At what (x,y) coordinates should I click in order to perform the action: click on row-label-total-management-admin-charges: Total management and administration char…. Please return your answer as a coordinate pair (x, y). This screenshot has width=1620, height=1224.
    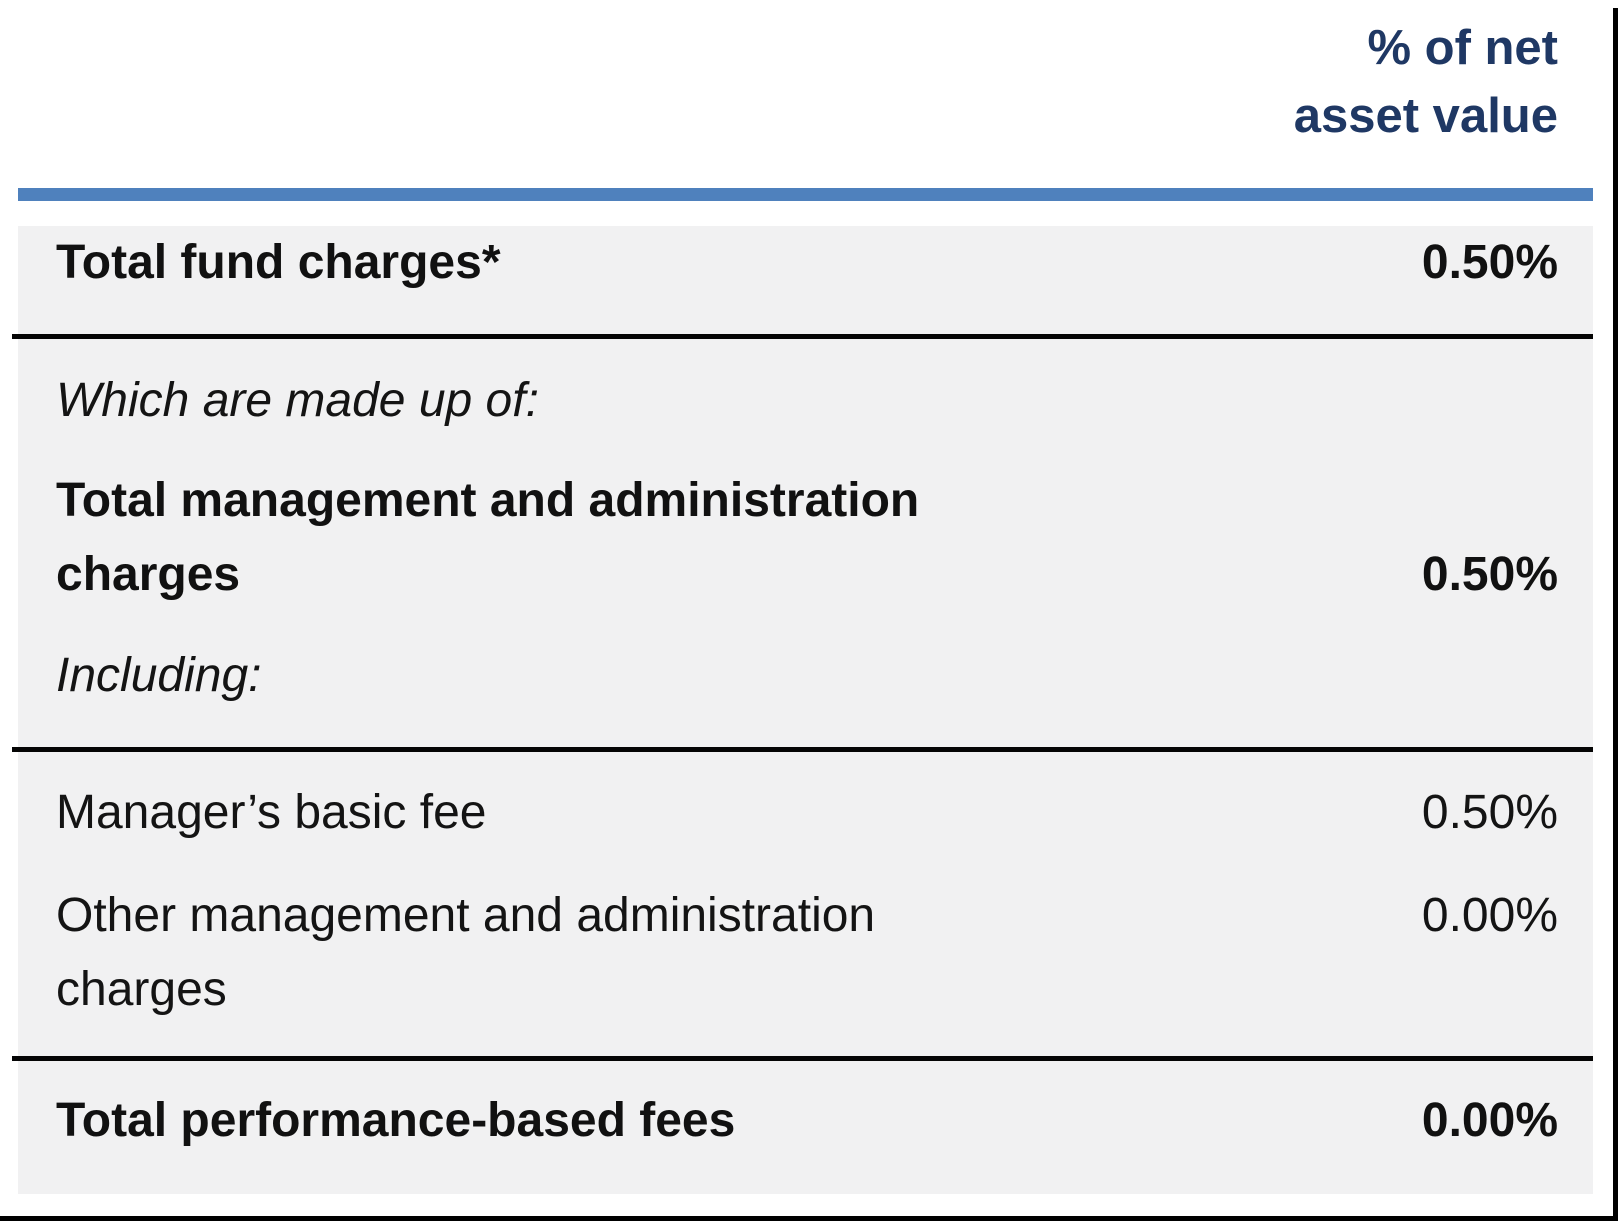
    Looking at the image, I should click on (488, 537).